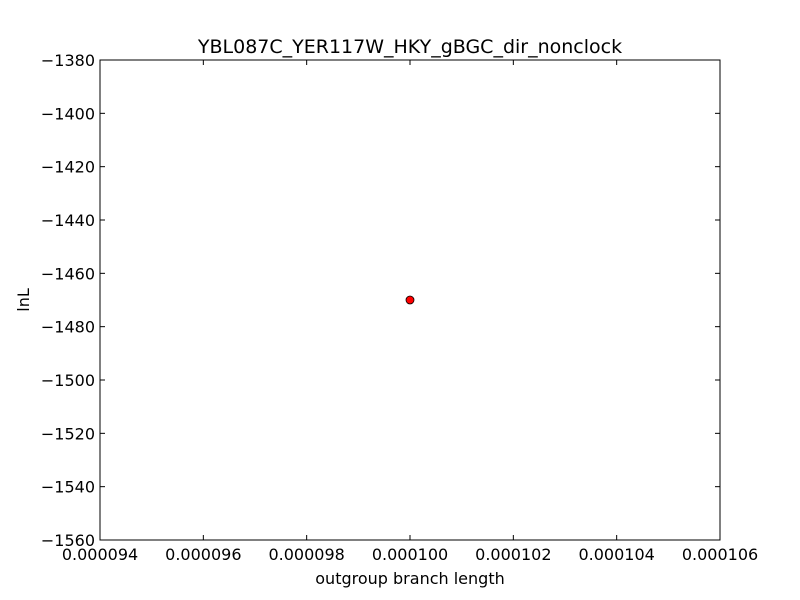  Describe the element at coordinates (306, 554) in the screenshot. I see `x-tick-label: 0.000098` at that location.